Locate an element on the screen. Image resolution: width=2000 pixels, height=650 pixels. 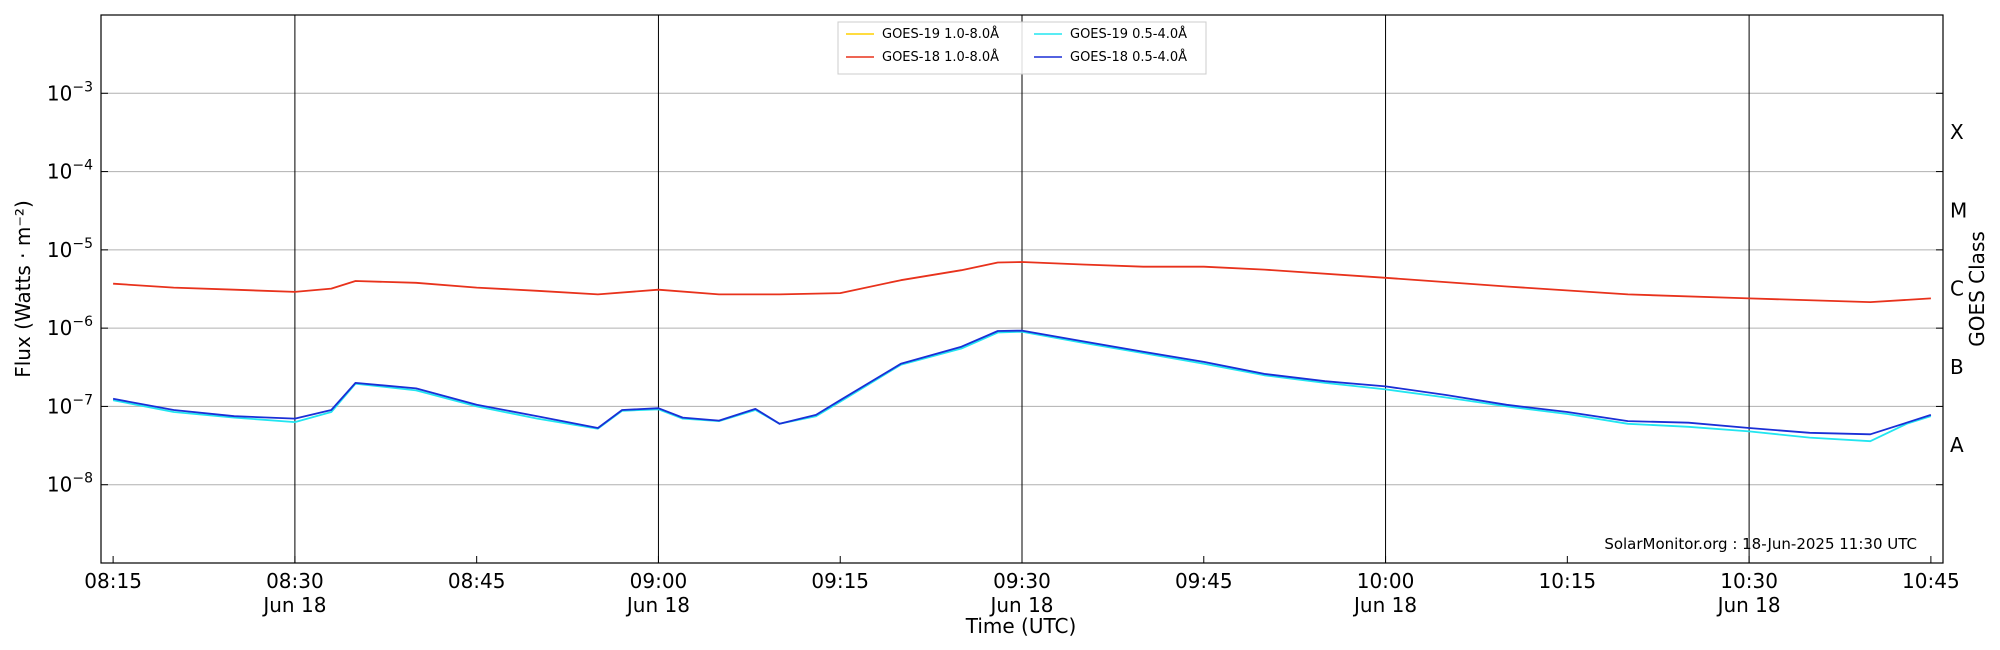
y-tick-label: 10⁻³ is located at coordinates (70, 92).